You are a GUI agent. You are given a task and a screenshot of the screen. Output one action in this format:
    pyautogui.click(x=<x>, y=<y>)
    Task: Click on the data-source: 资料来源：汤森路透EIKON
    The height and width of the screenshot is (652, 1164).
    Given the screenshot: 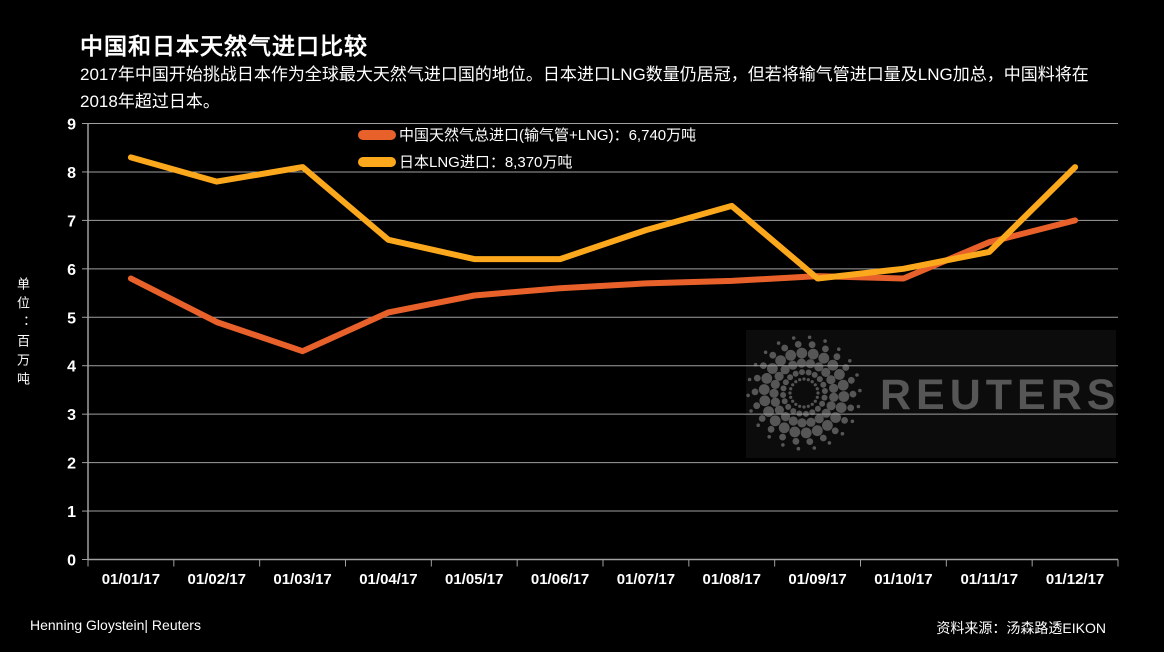 What is the action you would take?
    pyautogui.click(x=1021, y=628)
    